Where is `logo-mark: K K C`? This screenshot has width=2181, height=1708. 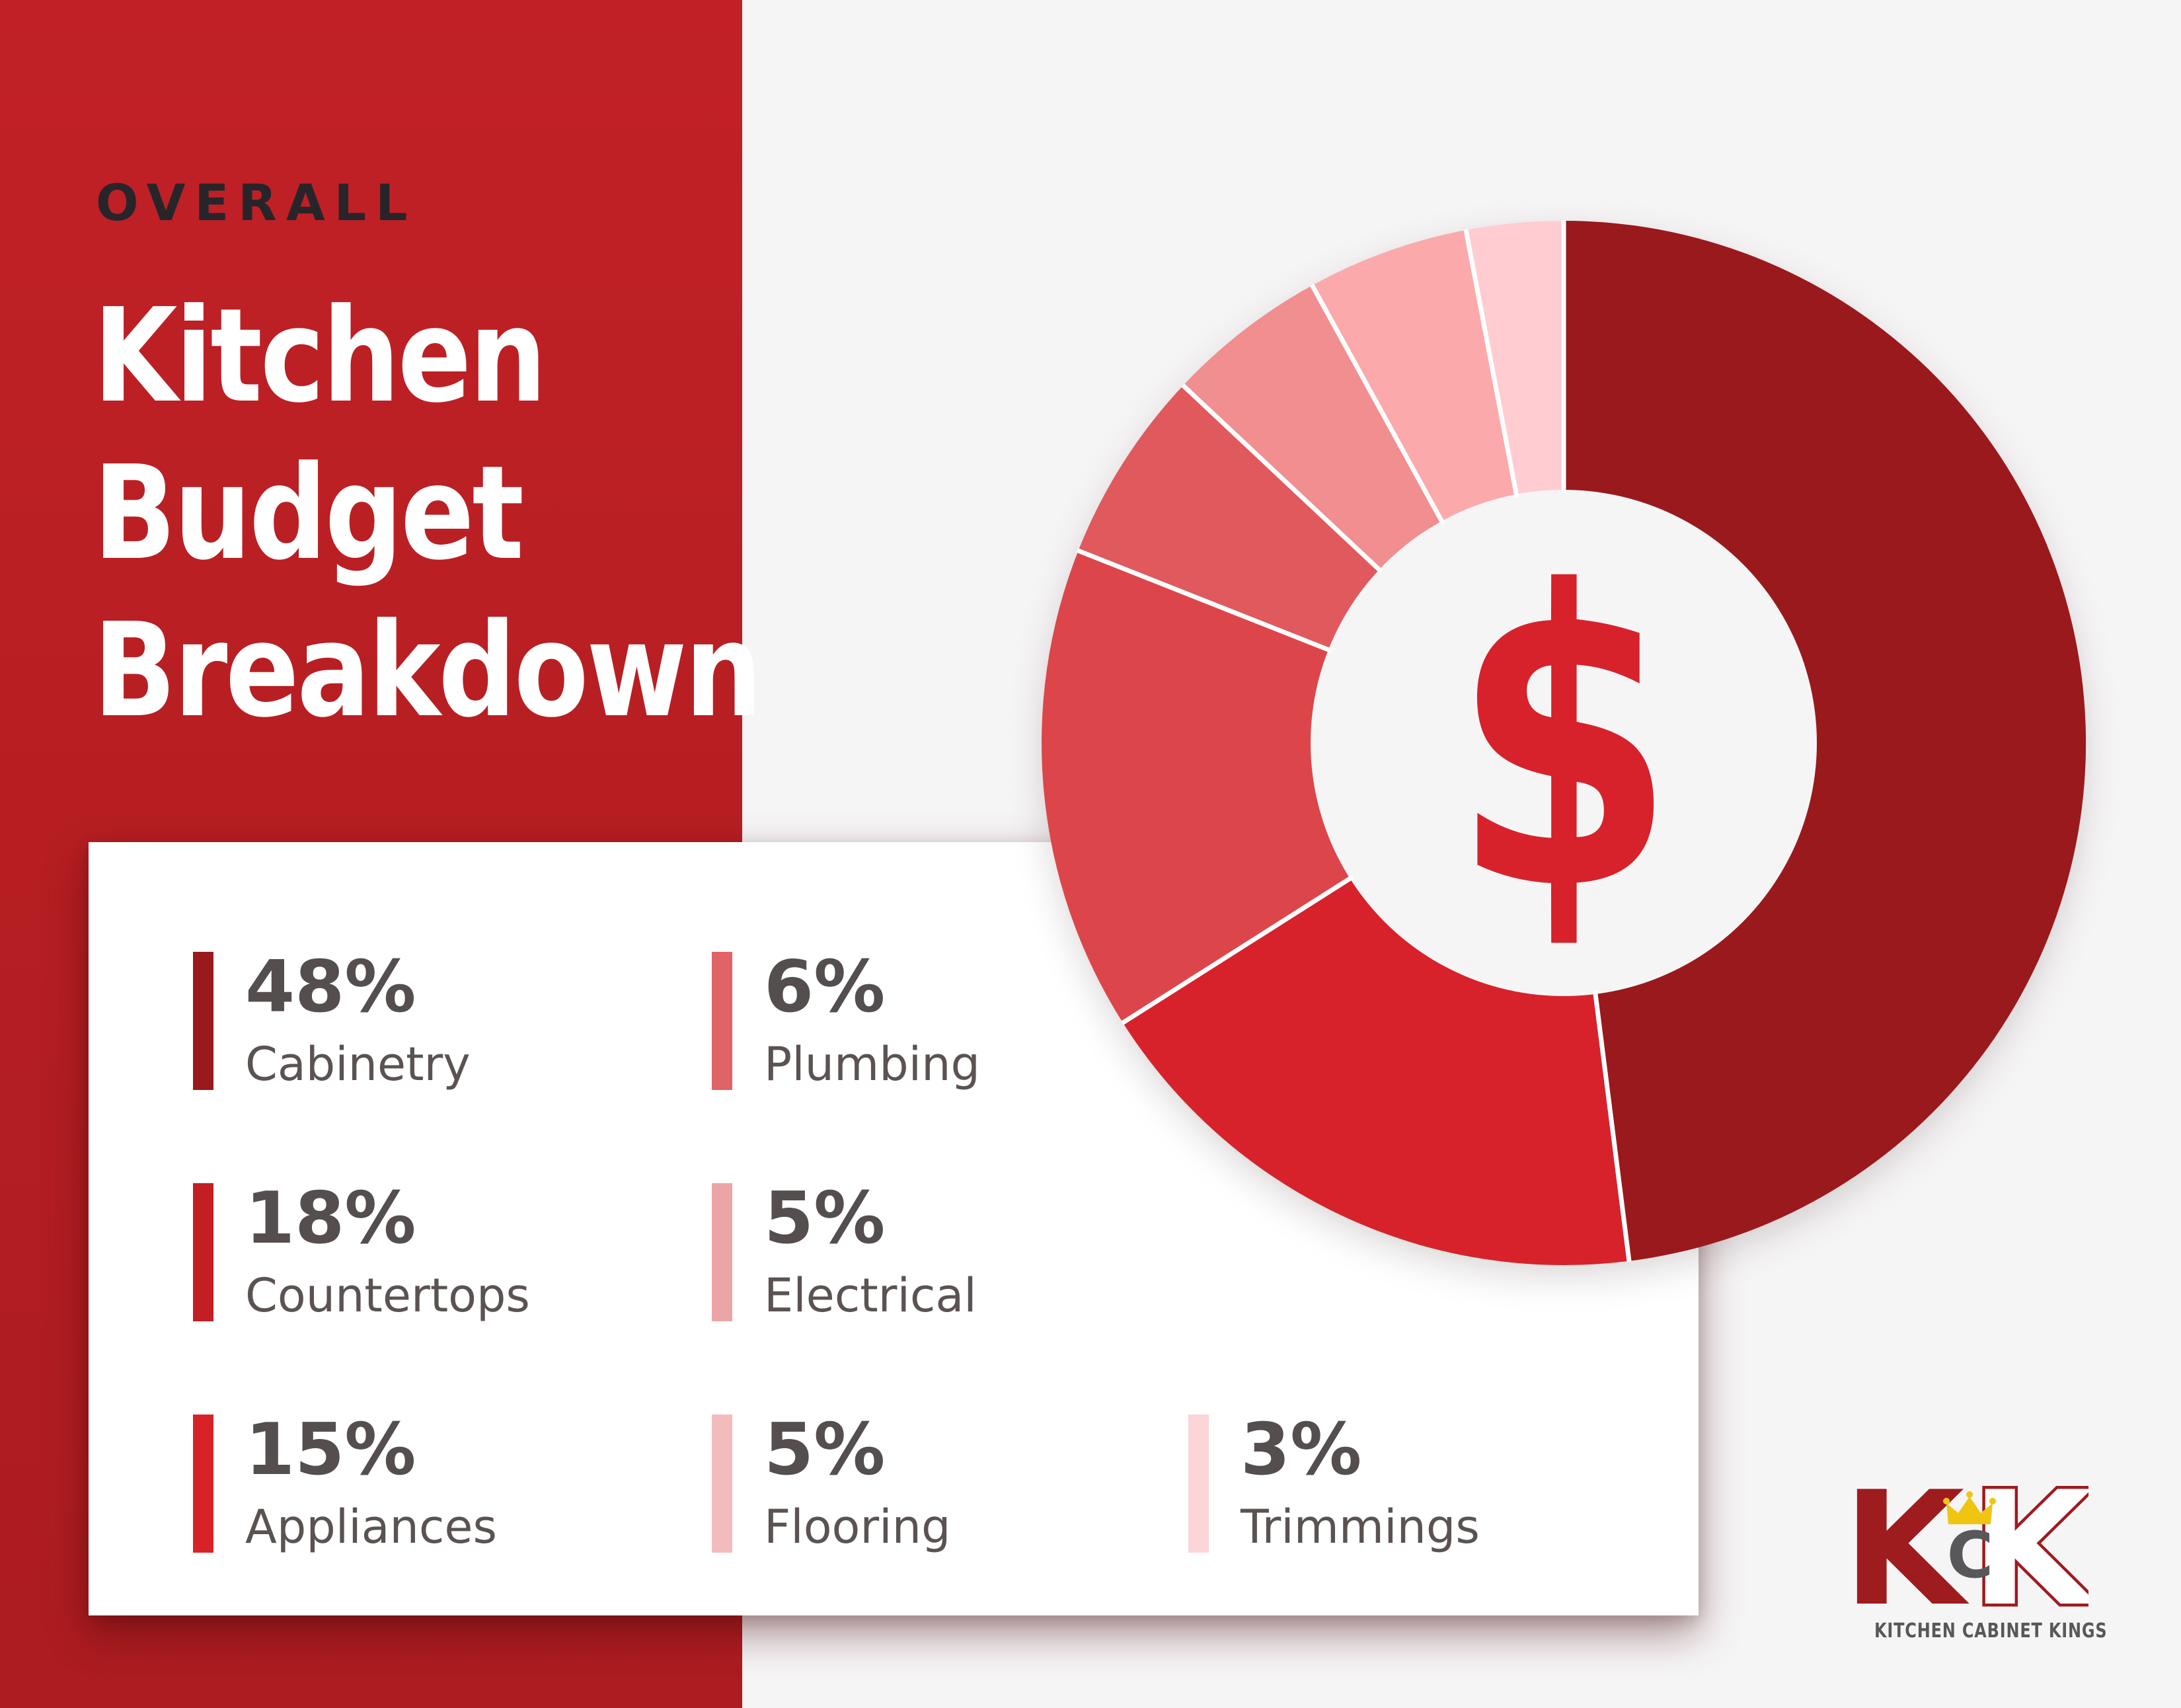
logo-mark: K K C is located at coordinates (1972, 1550).